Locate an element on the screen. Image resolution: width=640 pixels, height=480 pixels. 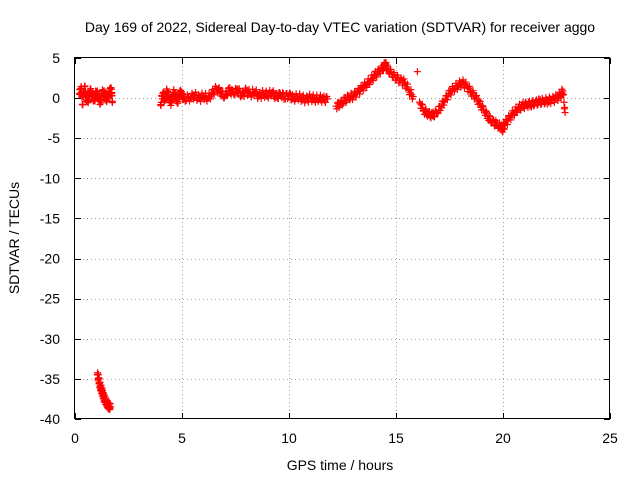
y-tick-label: -25 is located at coordinates (50, 299).